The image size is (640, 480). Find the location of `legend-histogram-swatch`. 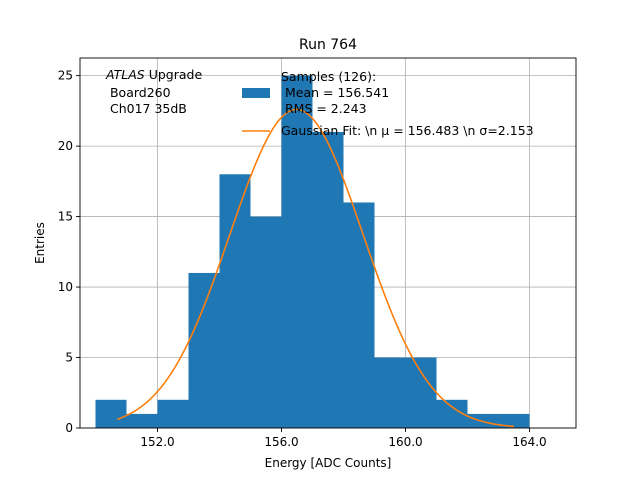

legend-histogram-swatch is located at coordinates (256, 93).